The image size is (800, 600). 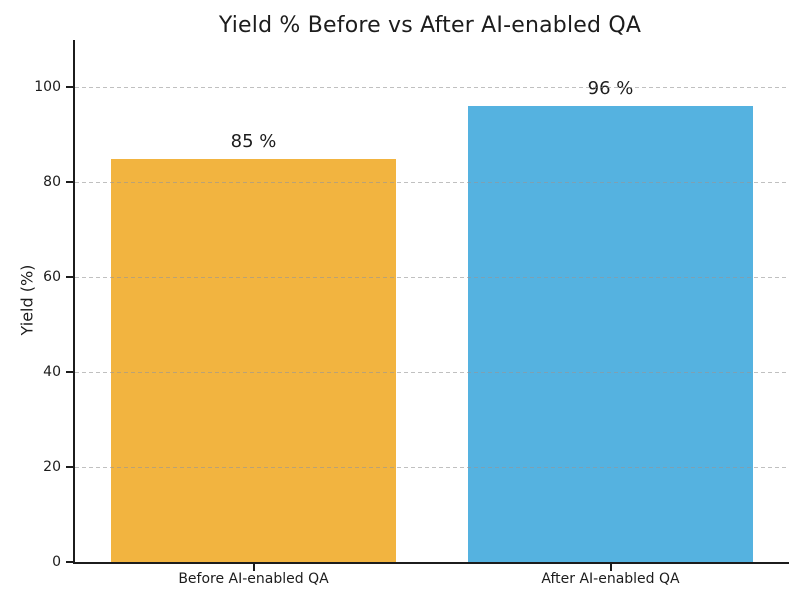 I want to click on y-tick-label: 40, so click(x=52, y=372).